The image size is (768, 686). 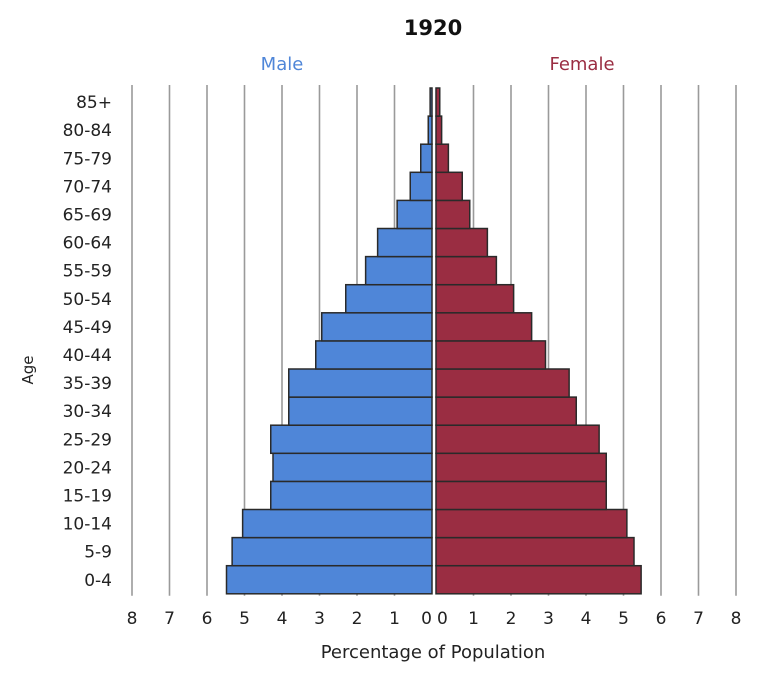 I want to click on y-tick-label: 55-59, so click(x=87, y=272).